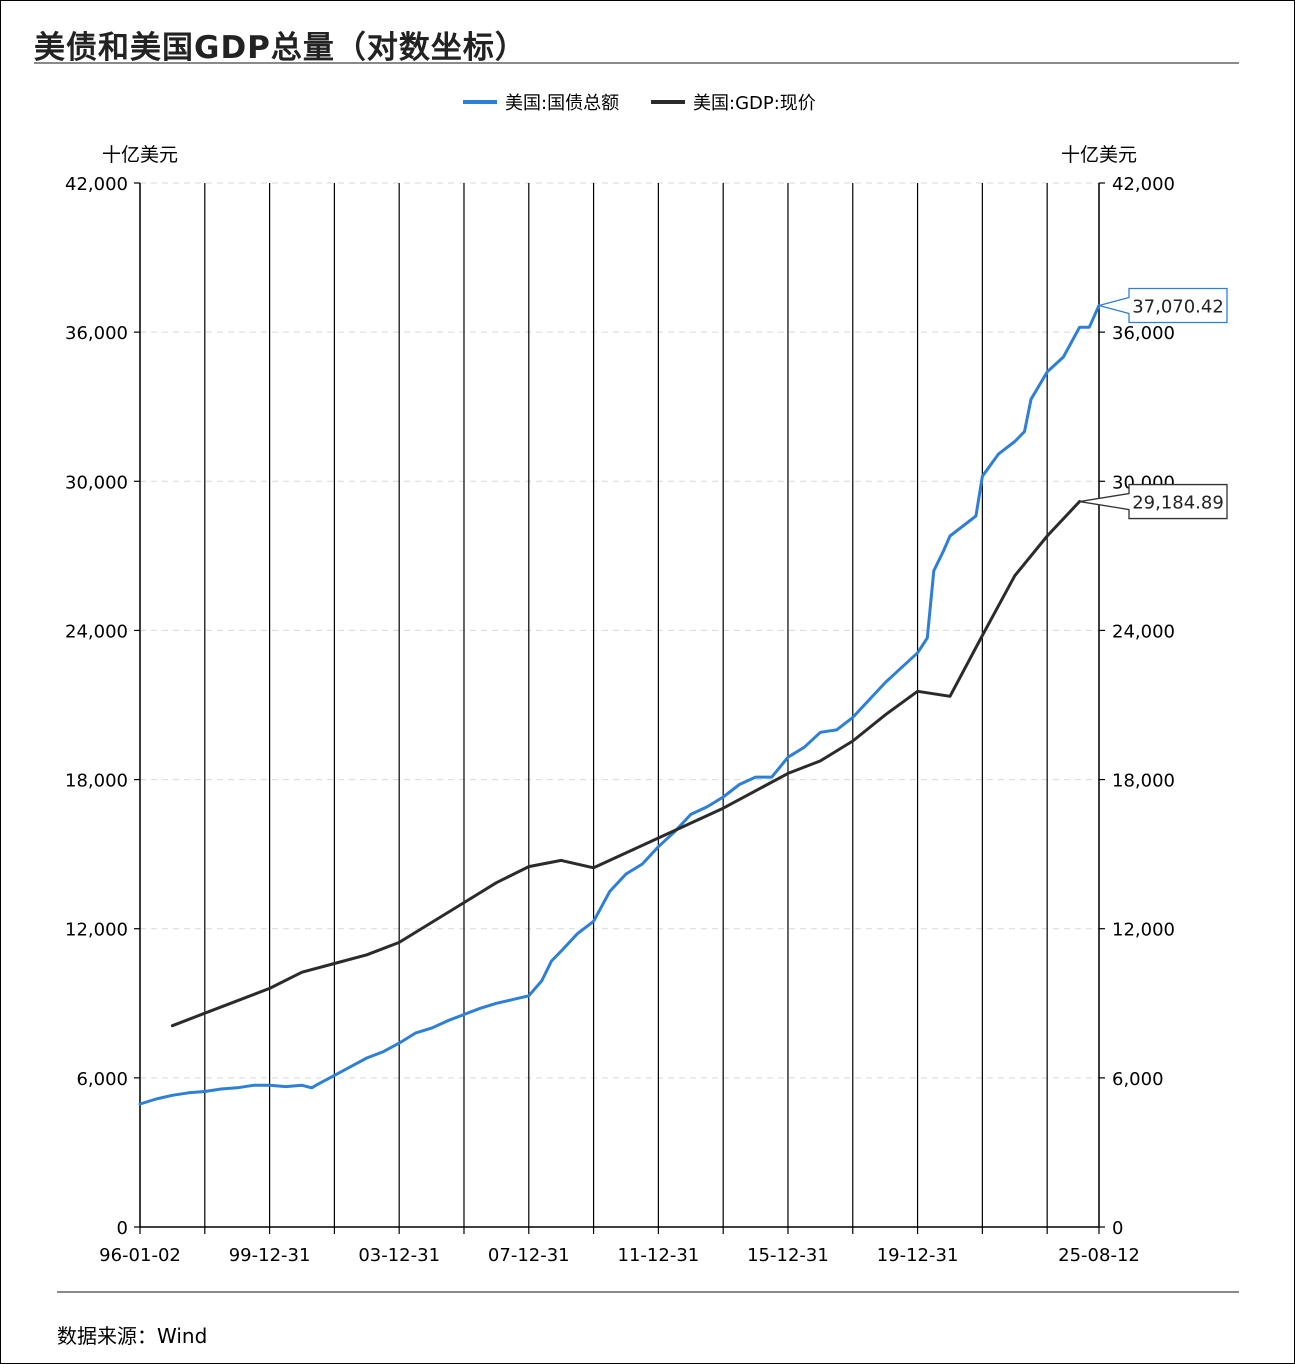  I want to click on x-tick-label: 11-12-31, so click(659, 1255).